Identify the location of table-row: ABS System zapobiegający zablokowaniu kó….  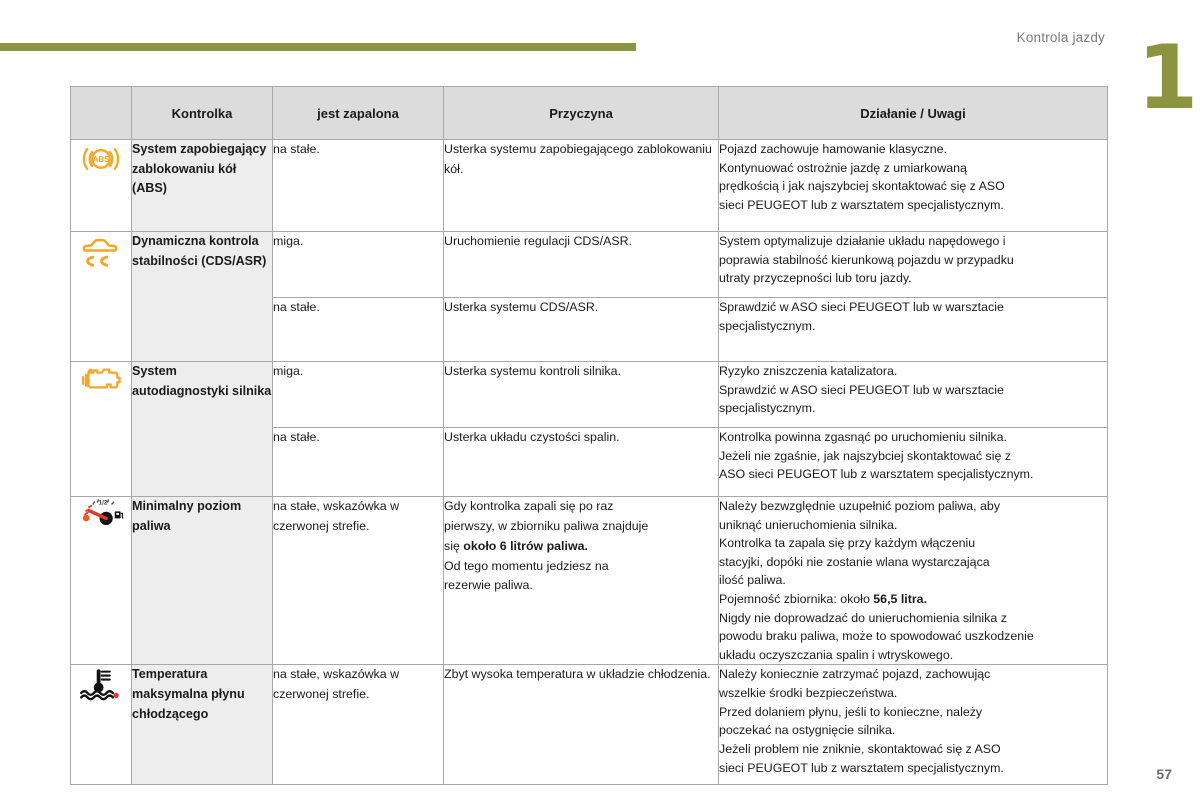
(589, 185).